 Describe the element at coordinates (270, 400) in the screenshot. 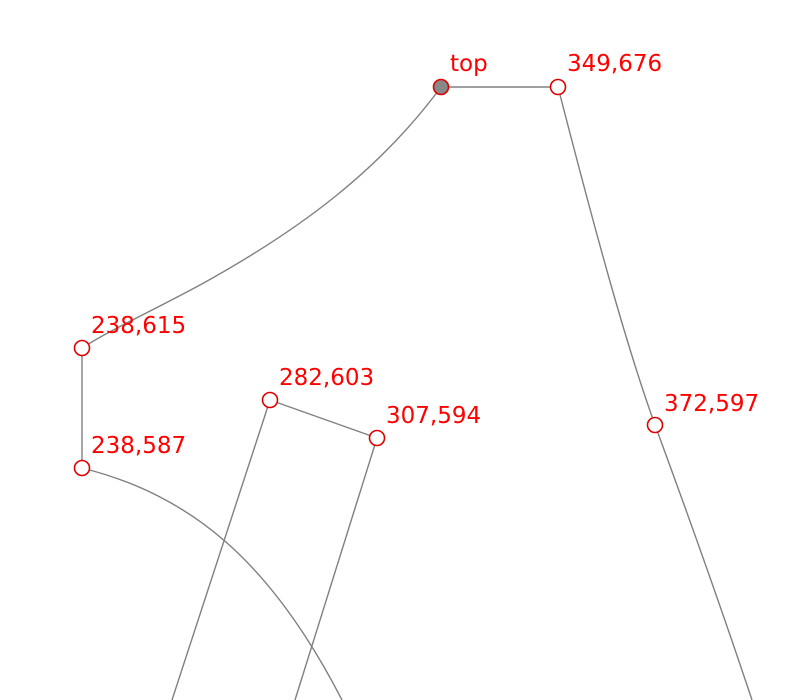

I see `point-282-603-handle` at that location.